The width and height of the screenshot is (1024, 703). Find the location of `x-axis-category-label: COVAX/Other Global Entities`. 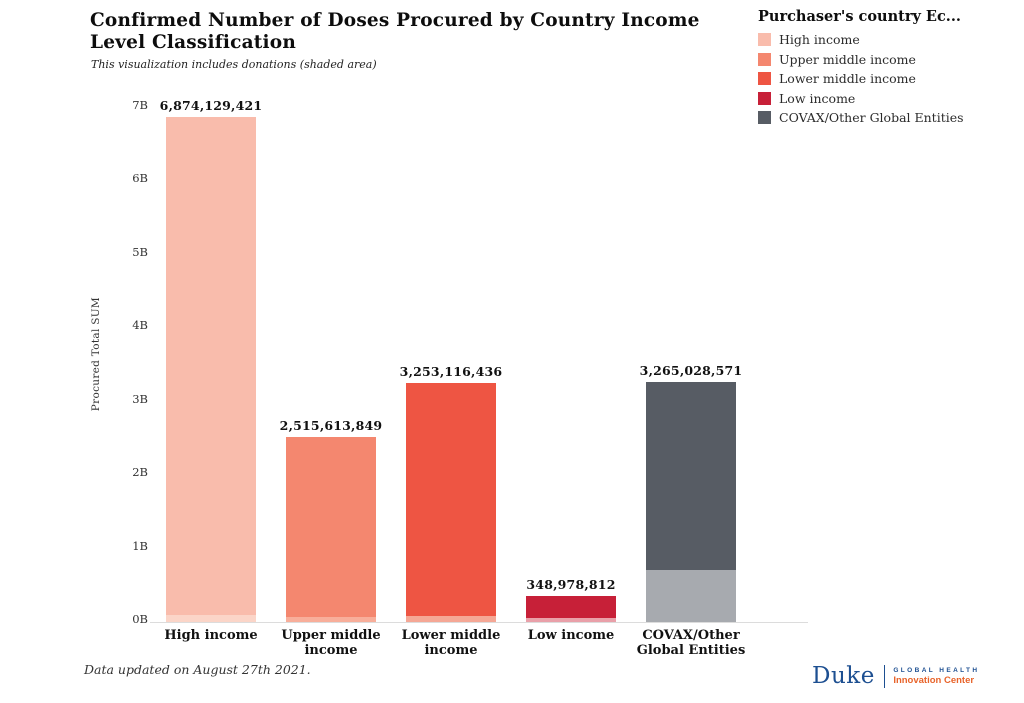

x-axis-category-label: COVAX/Other Global Entities is located at coordinates (691, 643).